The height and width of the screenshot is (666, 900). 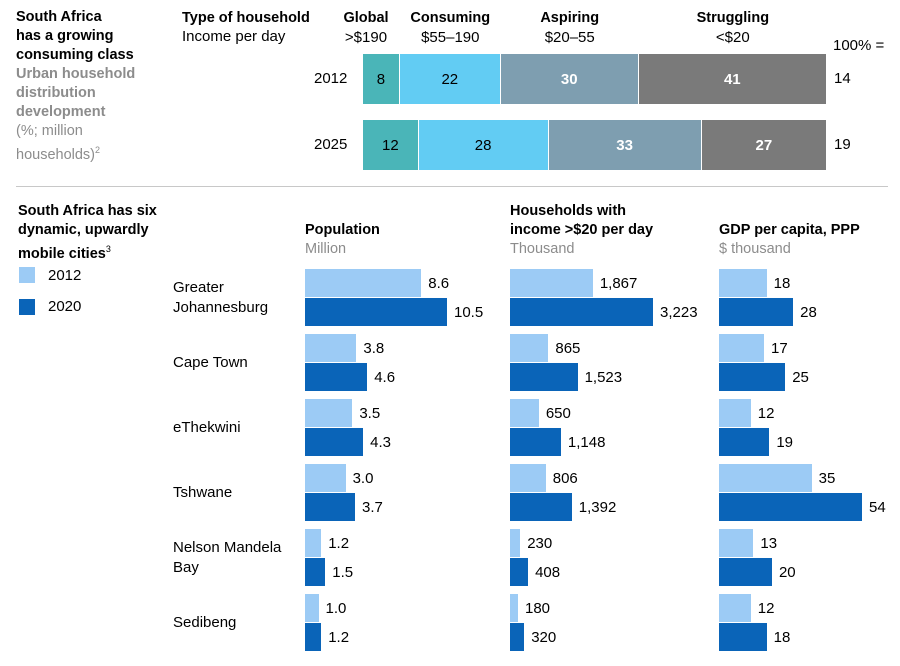 I want to click on value-households-2012-0: 1,867, so click(x=618, y=283).